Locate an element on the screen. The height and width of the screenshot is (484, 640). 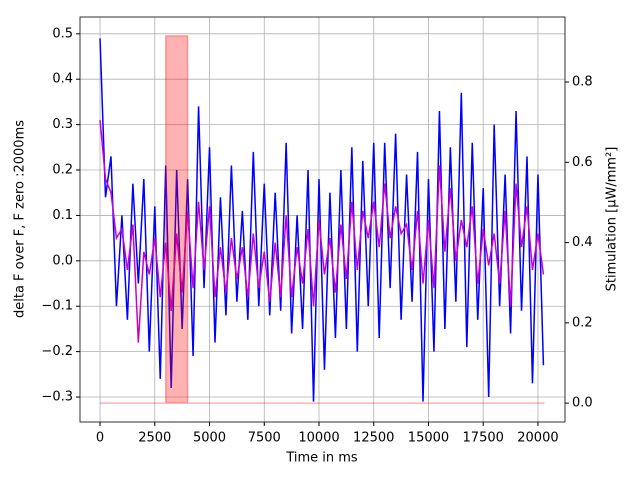
y-axis-label: delta F over F, F zero :2000ms is located at coordinates (20, 219).